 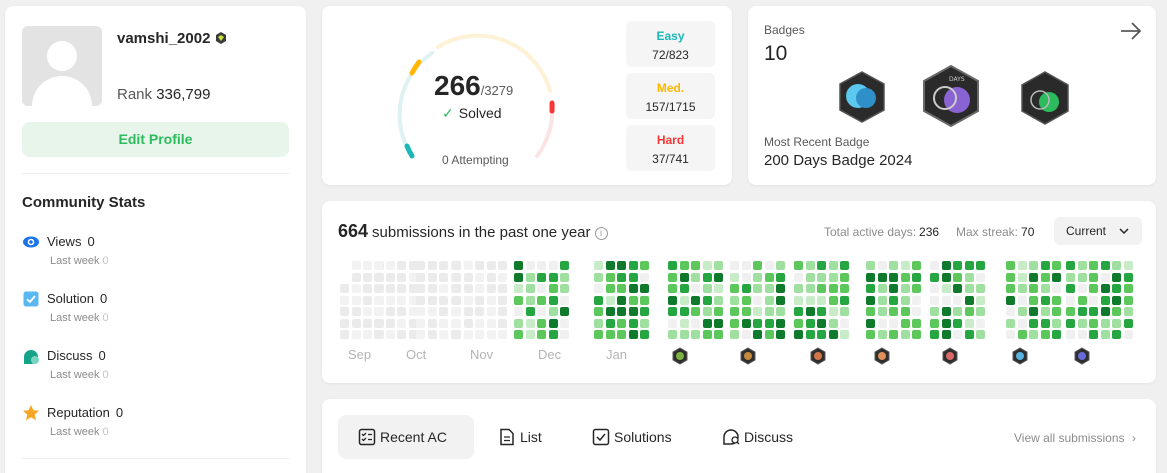 I want to click on monthly-badge-icon, so click(x=1020, y=356).